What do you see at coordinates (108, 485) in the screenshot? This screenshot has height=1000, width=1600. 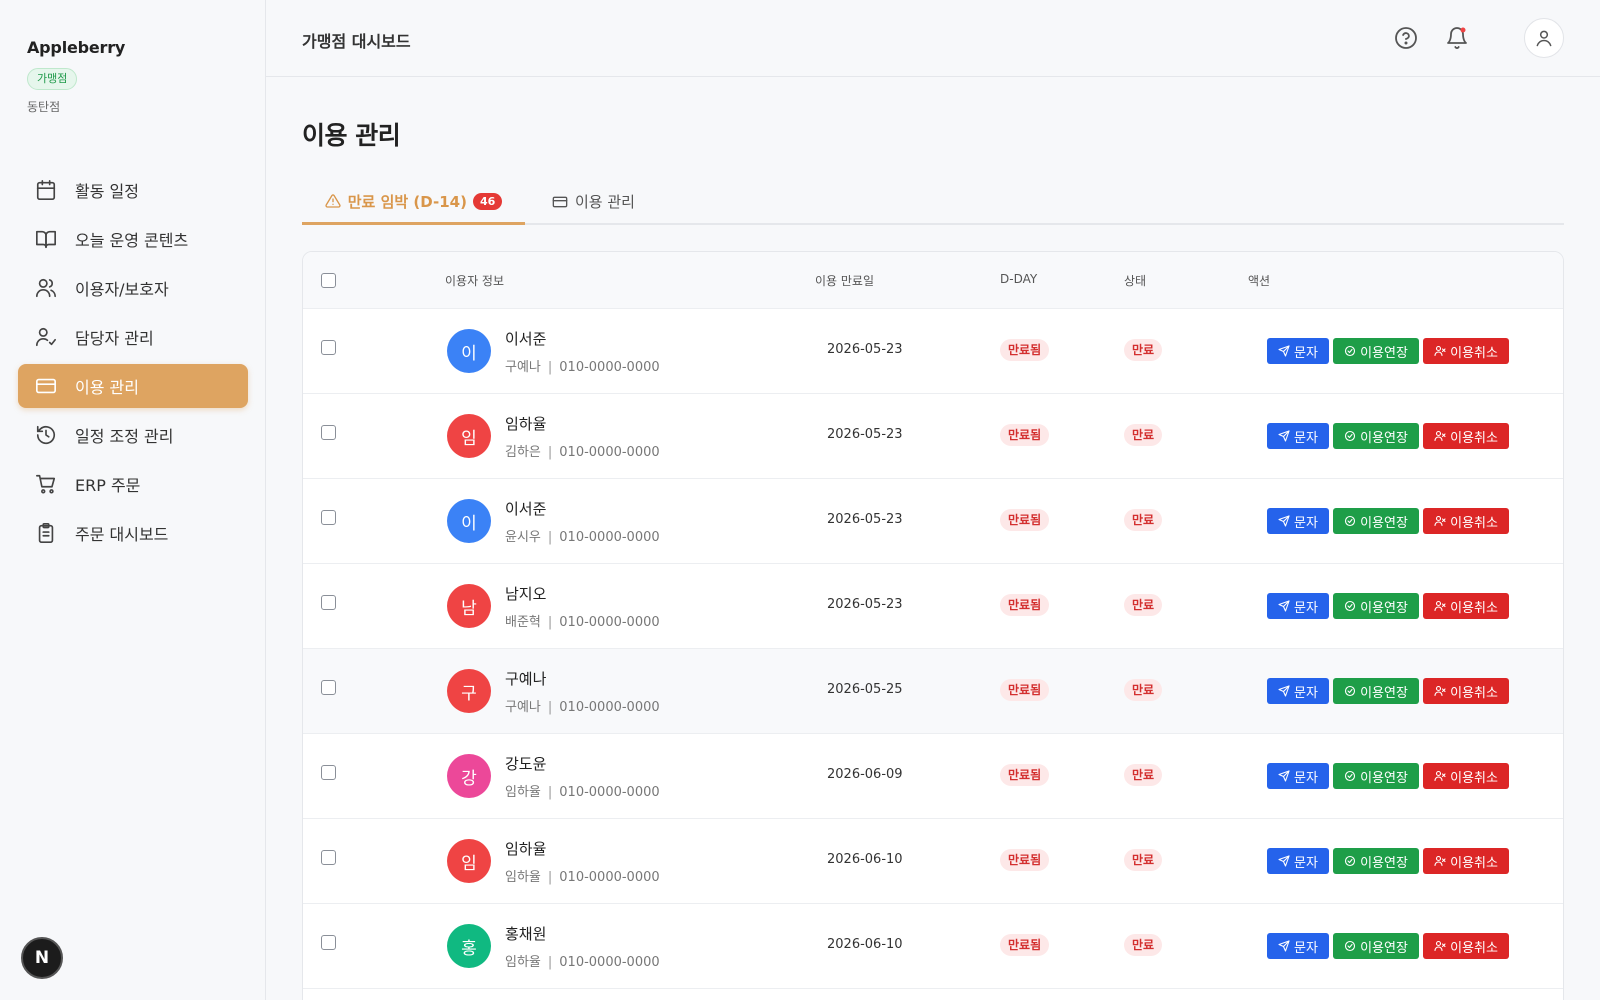 I see `sidebar-item-label: ERP 주문` at bounding box center [108, 485].